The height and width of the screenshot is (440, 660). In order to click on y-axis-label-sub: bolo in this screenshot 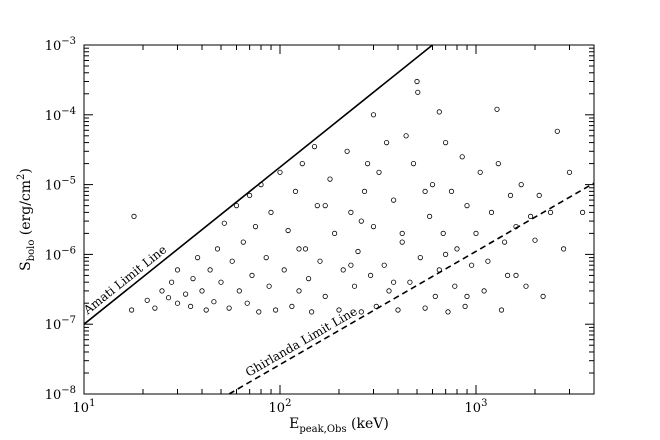, I will do `click(31, 251)`.